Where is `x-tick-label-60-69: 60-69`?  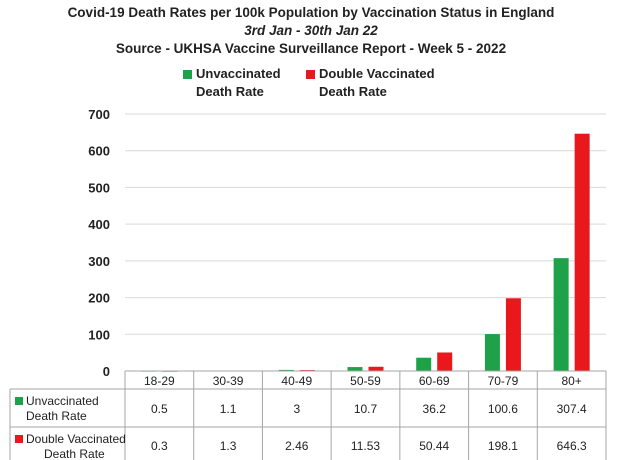
x-tick-label-60-69: 60-69 is located at coordinates (434, 381).